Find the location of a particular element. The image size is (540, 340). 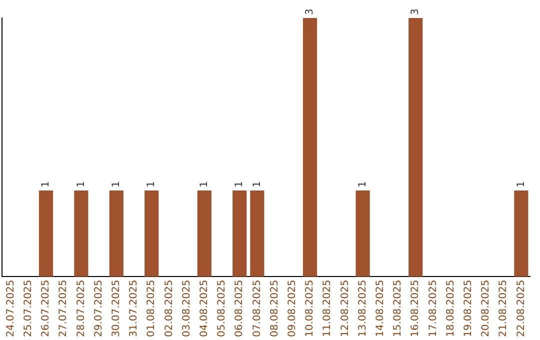

x-tick-label: 21.08.2025 is located at coordinates (504, 309).